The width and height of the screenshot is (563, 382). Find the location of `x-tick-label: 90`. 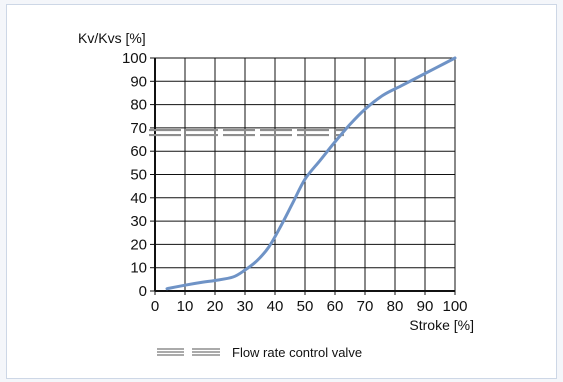

x-tick-label: 90 is located at coordinates (425, 306).